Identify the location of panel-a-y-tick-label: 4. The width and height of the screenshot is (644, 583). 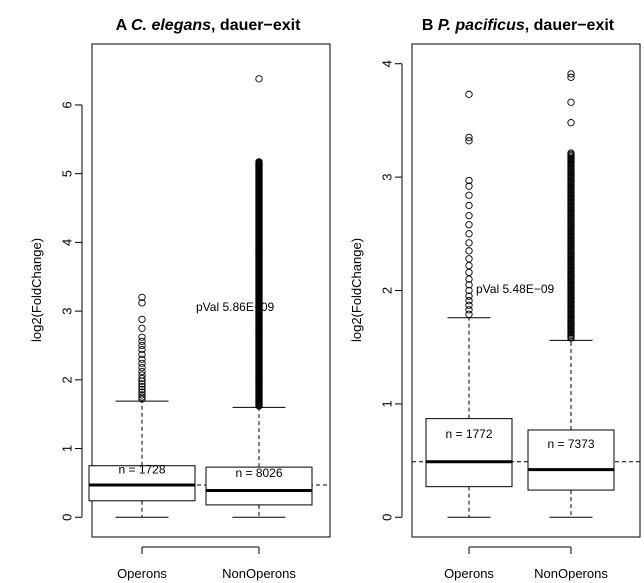
(66, 242).